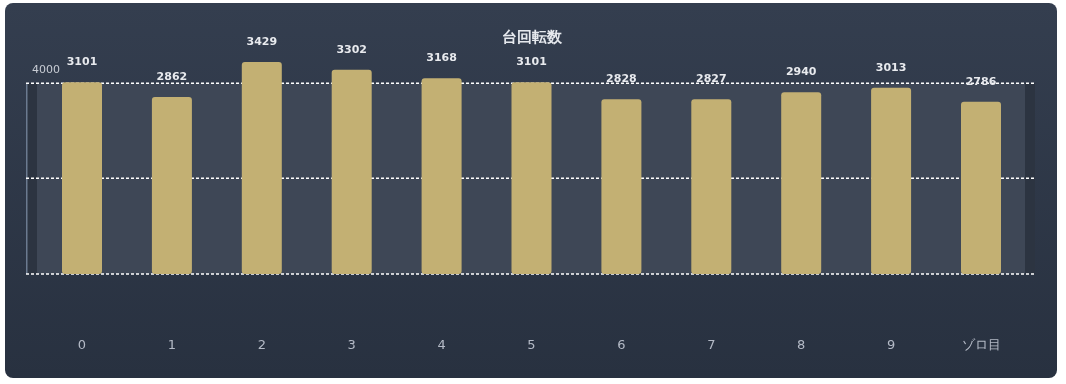  Describe the element at coordinates (711, 344) in the screenshot. I see `x-tick-label: 7` at that location.